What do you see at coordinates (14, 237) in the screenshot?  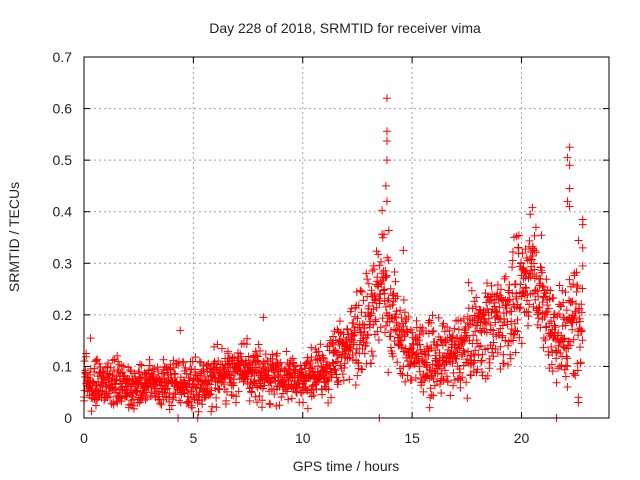 I see `y-axis-label: SRMTID / TECUs` at bounding box center [14, 237].